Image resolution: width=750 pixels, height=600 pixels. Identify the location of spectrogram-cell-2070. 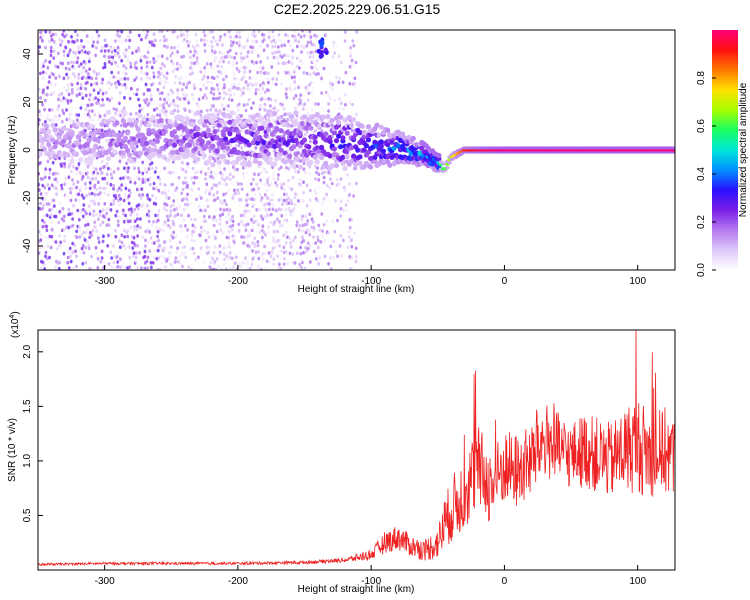
(214, 113).